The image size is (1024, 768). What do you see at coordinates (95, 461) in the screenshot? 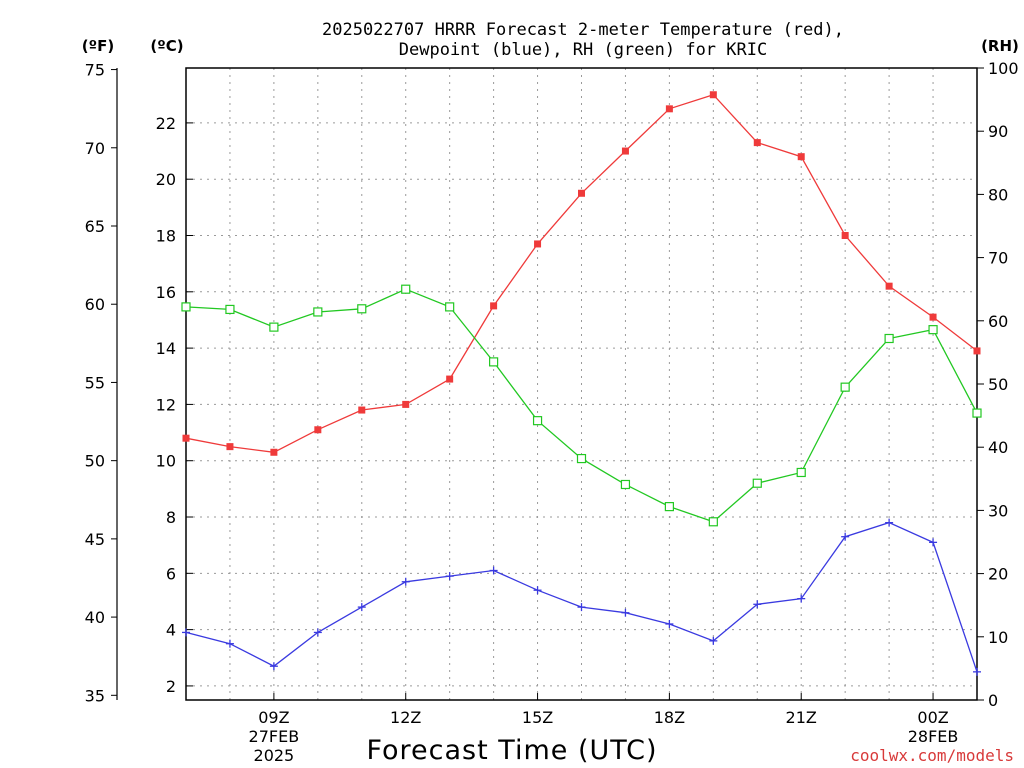
I see `y-fahrenheit-tick-label: 50` at bounding box center [95, 461].